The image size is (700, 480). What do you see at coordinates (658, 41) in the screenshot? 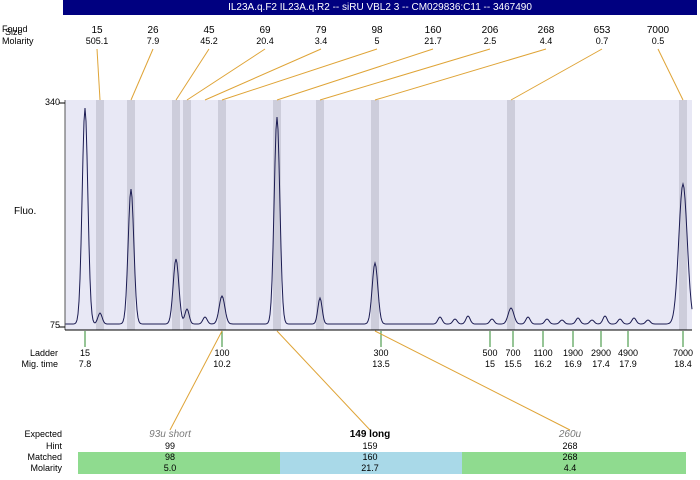
I see `found-molarity-label: 0.5` at bounding box center [658, 41].